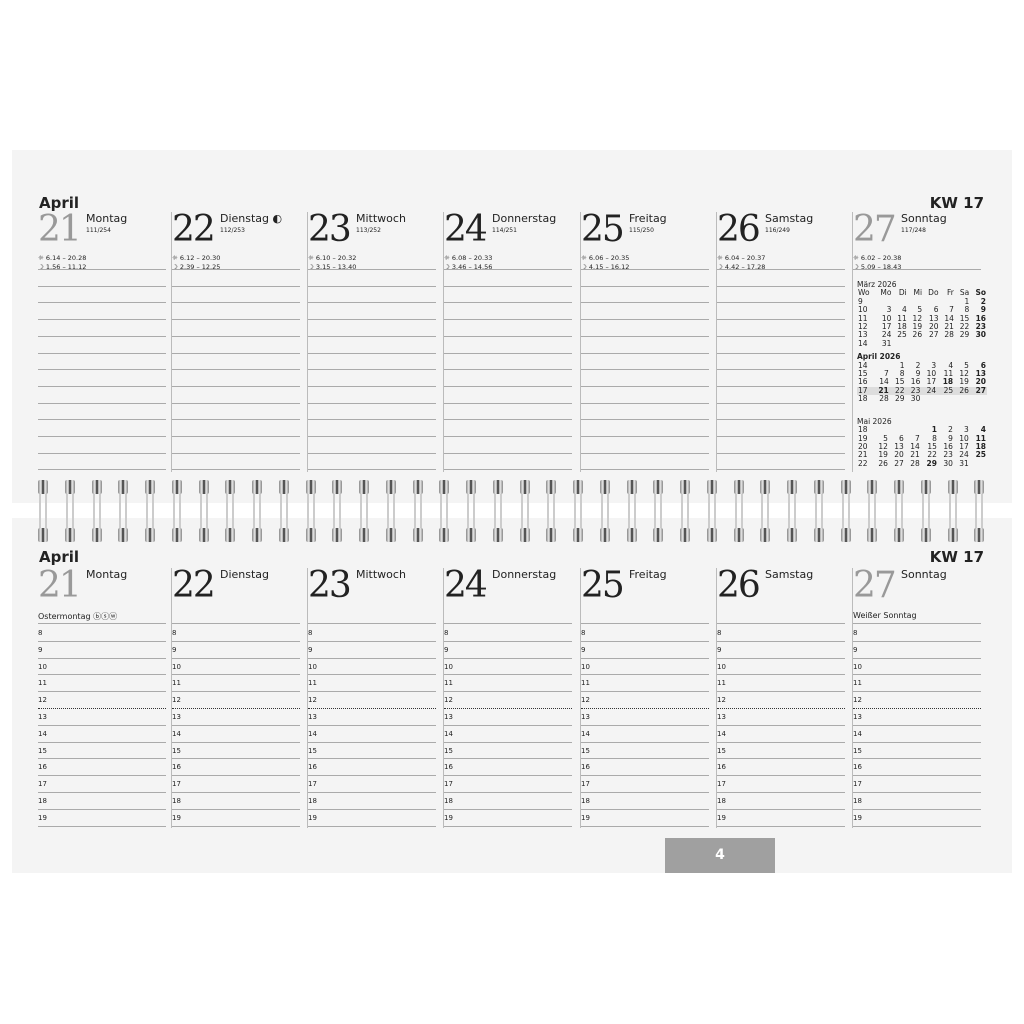 This screenshot has width=1024, height=1024. What do you see at coordinates (980, 374) in the screenshot?
I see `calendar-day: 13` at bounding box center [980, 374].